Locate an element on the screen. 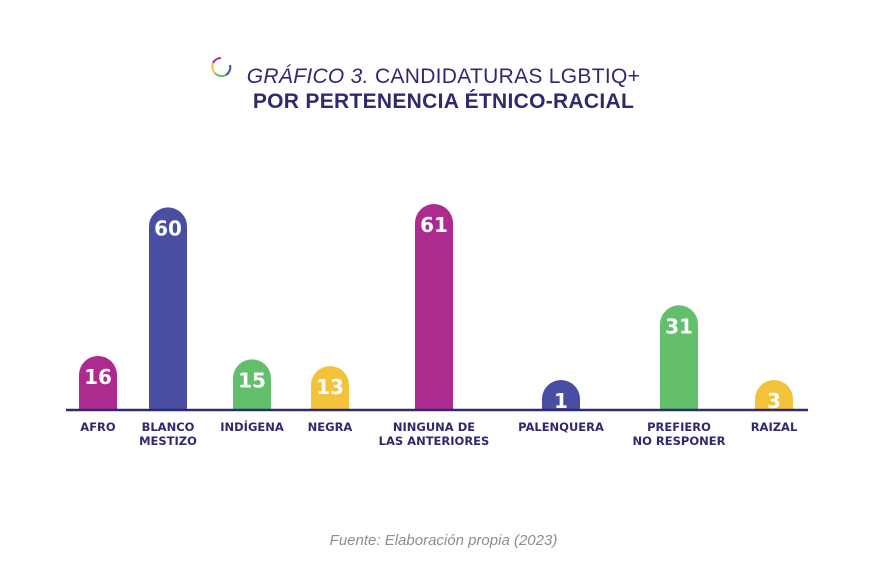 This screenshot has width=887, height=570. chart-title-line1: GRÁFICO 3. CANDIDATURAS LGBTIQ+ is located at coordinates (443, 77).